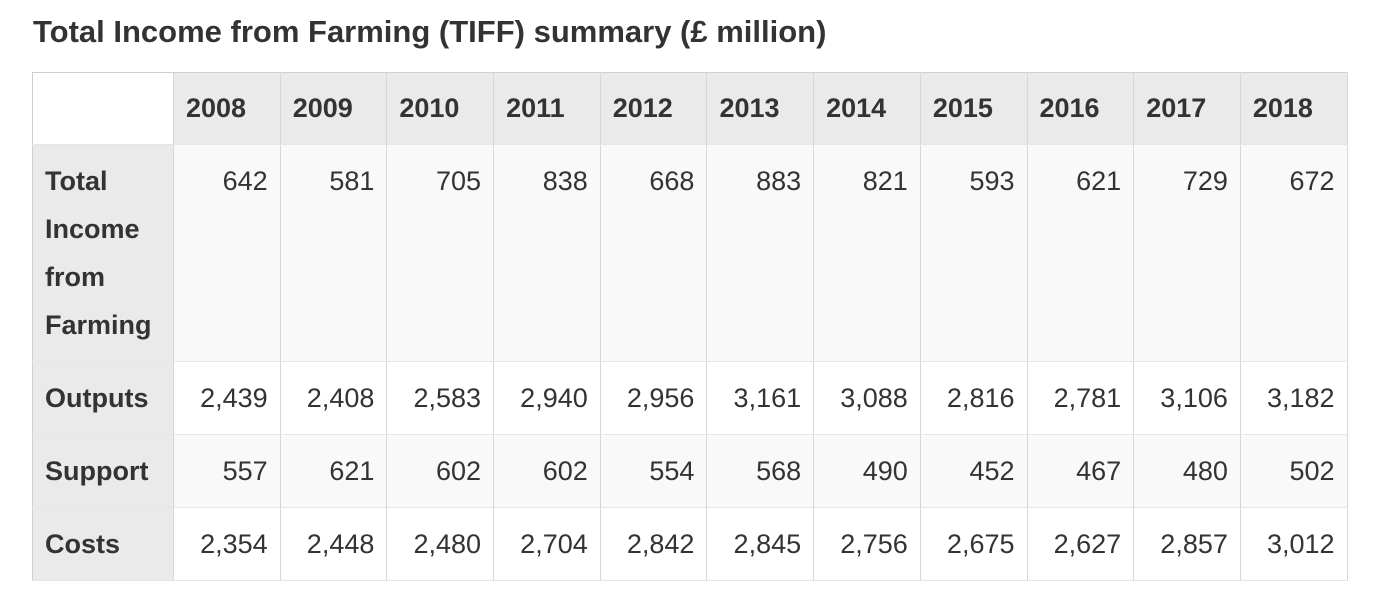 This screenshot has width=1377, height=595. Describe the element at coordinates (974, 471) in the screenshot. I see `table-cell: 452` at that location.